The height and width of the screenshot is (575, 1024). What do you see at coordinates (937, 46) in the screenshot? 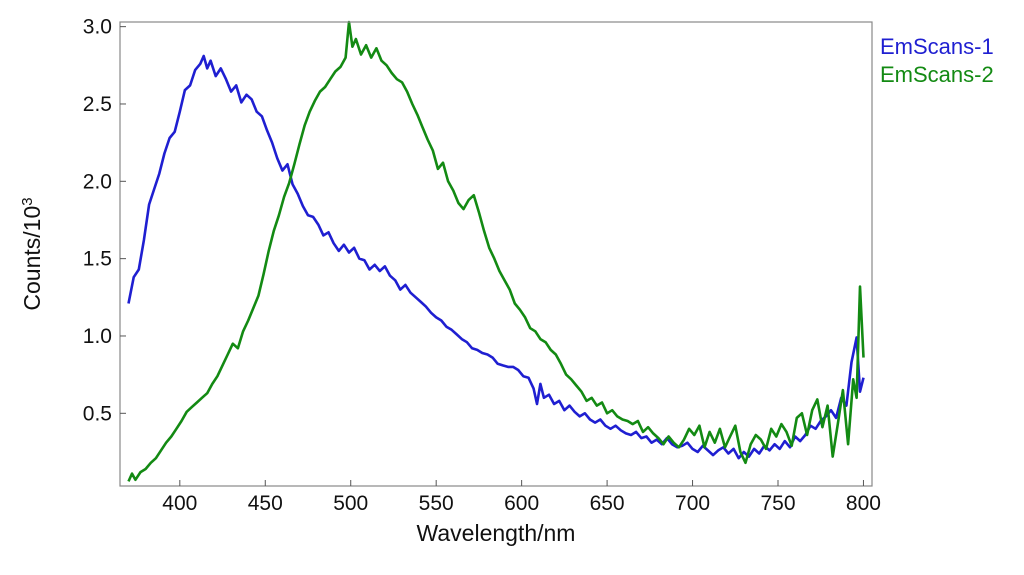
I see `legend-entry-1: EmScans-1` at bounding box center [937, 46].